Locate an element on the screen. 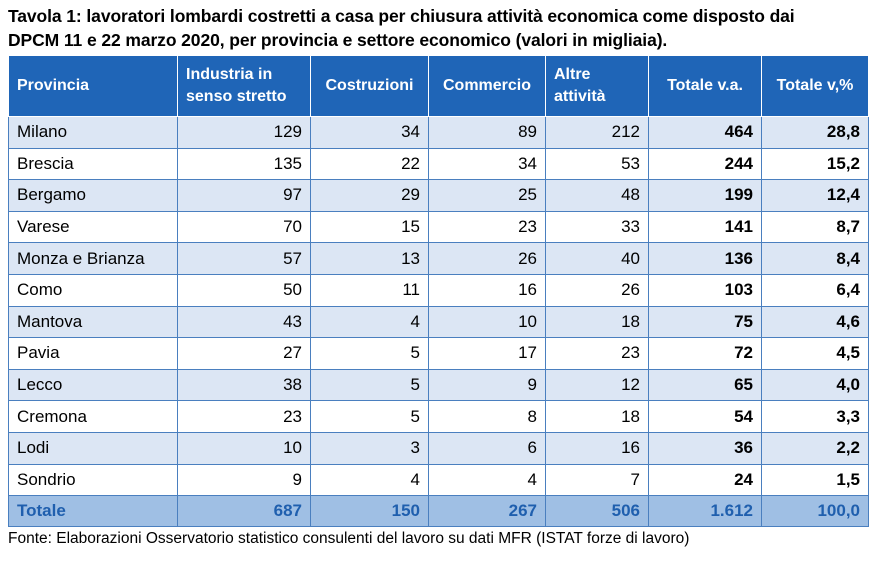 The image size is (887, 562). cell-totale-va: 36 is located at coordinates (705, 448).